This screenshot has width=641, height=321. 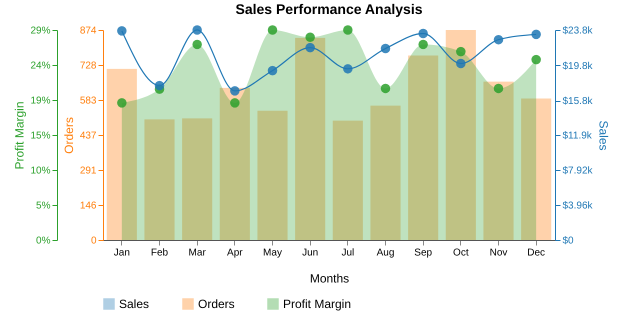 What do you see at coordinates (159, 253) in the screenshot?
I see `x-tick-label: Feb` at bounding box center [159, 253].